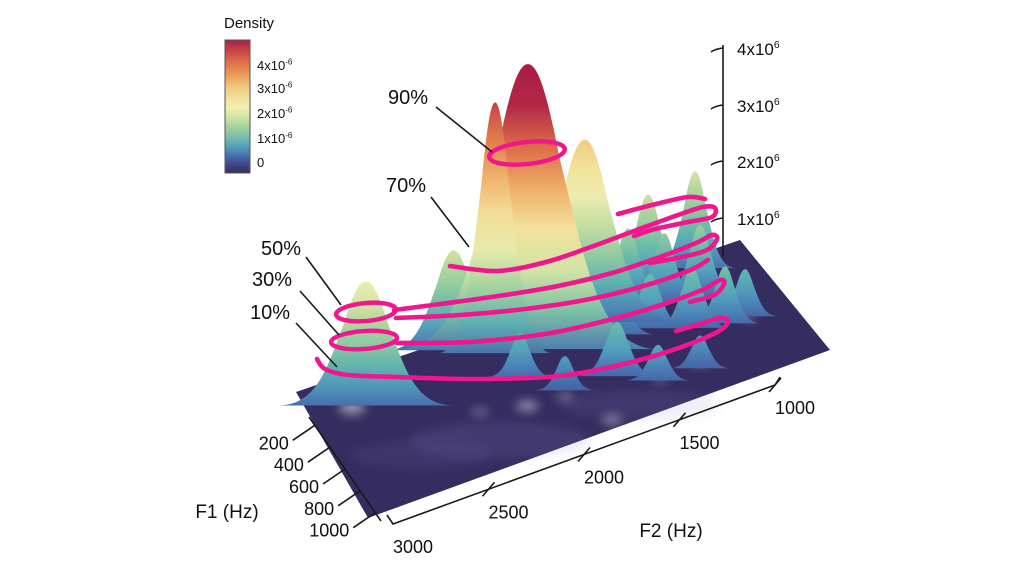 This screenshot has width=1024, height=576. Describe the element at coordinates (275, 88) in the screenshot. I see `colorbar-tick-label: 3x10⁻⁶` at that location.